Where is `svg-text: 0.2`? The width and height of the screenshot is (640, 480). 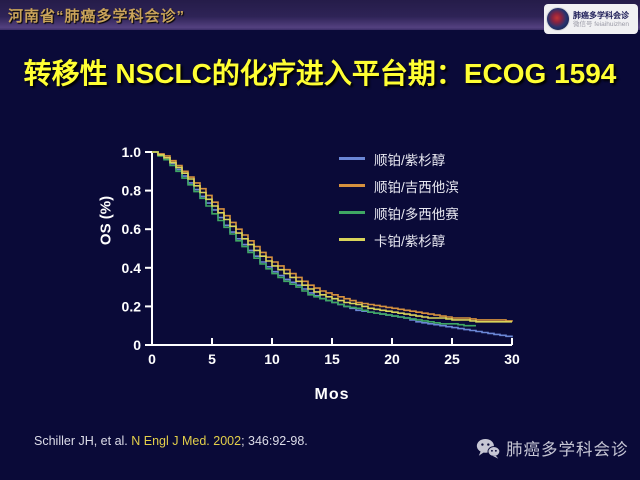
svg-text: 0.2 is located at coordinates (132, 306).